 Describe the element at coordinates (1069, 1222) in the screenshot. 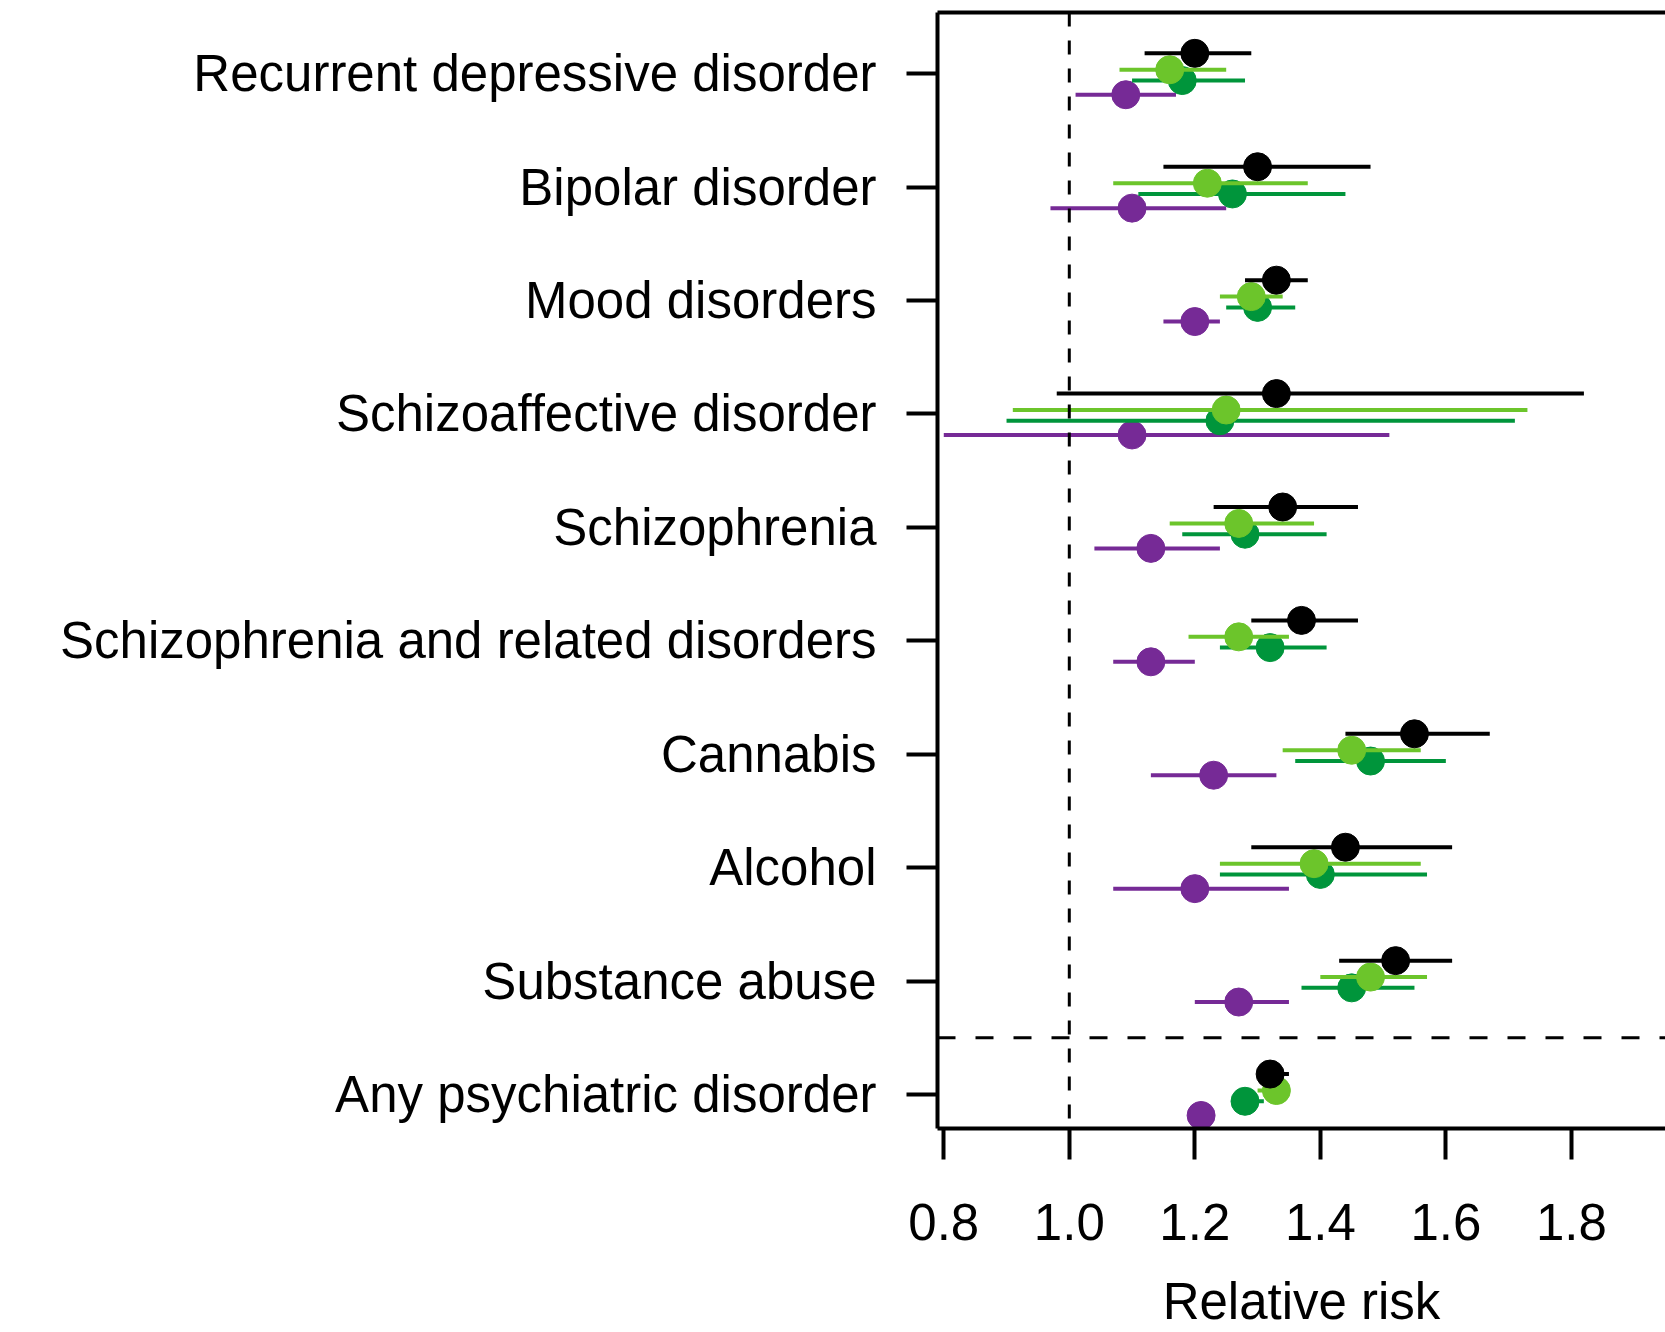

I see `x-tick-label: 1.0` at that location.